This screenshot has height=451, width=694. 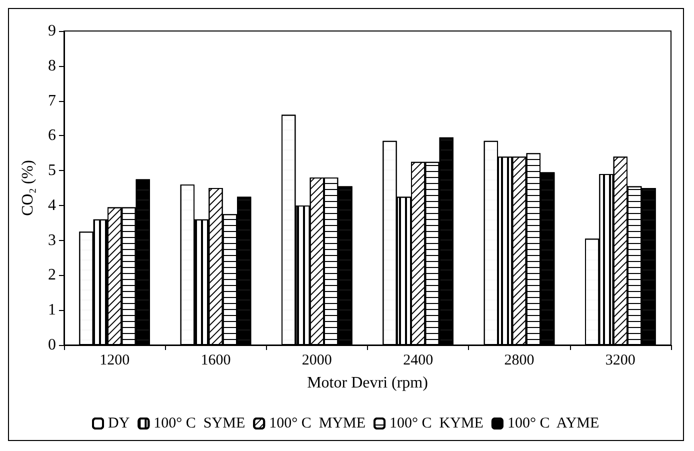 What do you see at coordinates (28, 188) in the screenshot?
I see `y-axis-title: CO₂ (%)` at bounding box center [28, 188].